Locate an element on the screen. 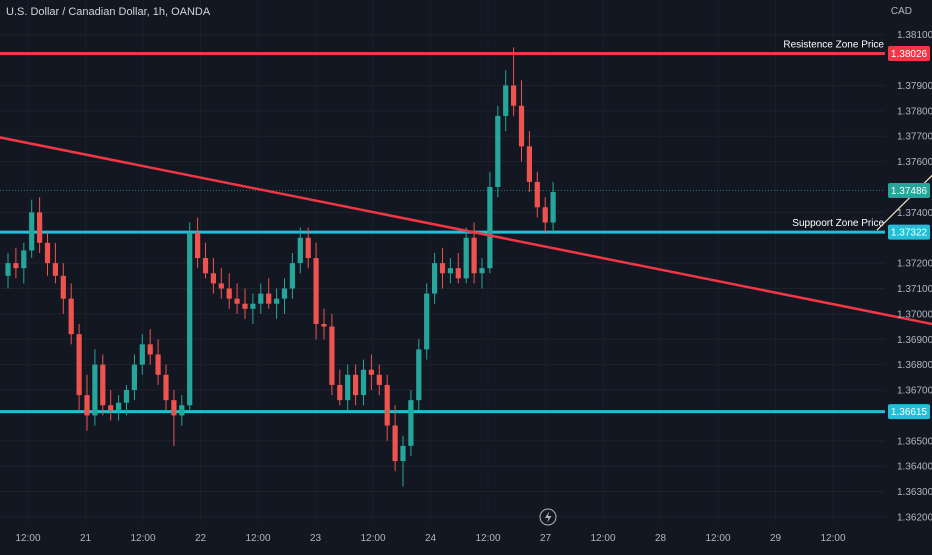 The width and height of the screenshot is (932, 555). price-tick-label: 1.37800 is located at coordinates (914, 111).